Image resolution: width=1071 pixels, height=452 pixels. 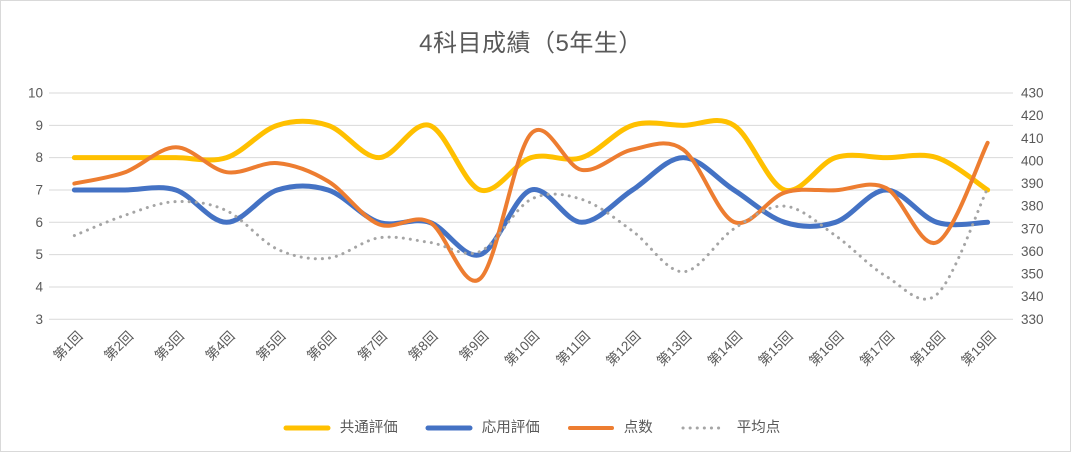 What do you see at coordinates (1032, 251) in the screenshot?
I see `right-axis-tick: 360` at bounding box center [1032, 251].